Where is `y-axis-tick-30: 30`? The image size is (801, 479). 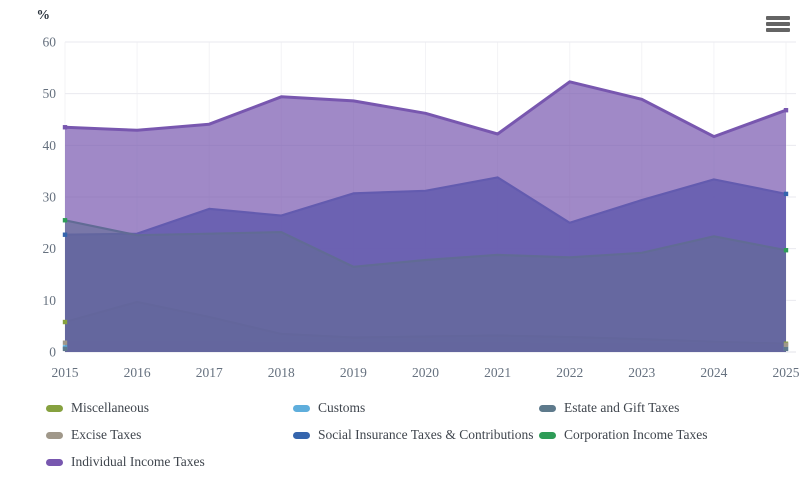 y-axis-tick-30: 30 is located at coordinates (50, 197).